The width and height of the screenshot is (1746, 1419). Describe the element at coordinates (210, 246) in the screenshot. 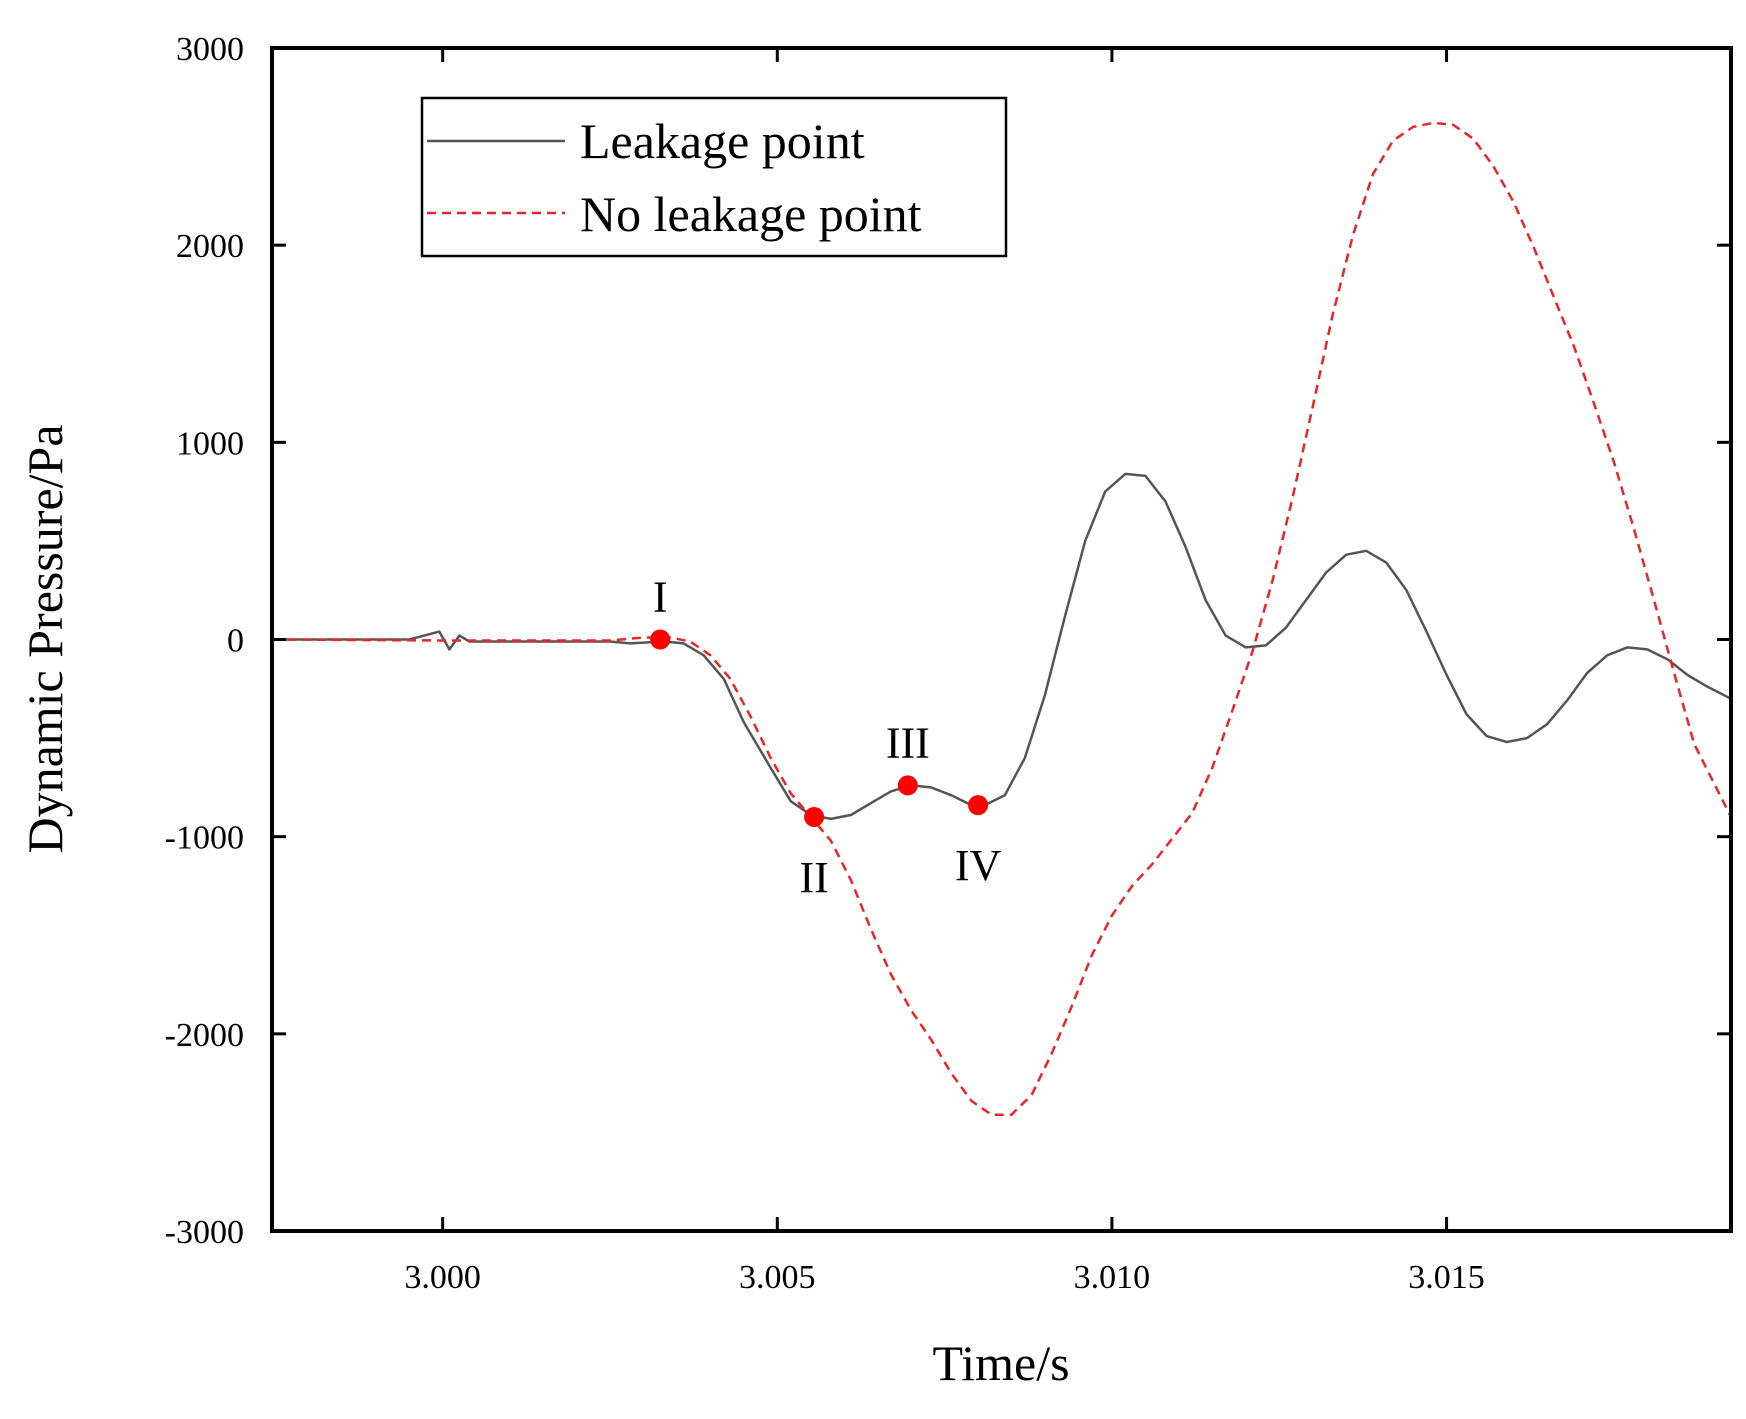

I see `y-tick-label-1: 2000` at that location.